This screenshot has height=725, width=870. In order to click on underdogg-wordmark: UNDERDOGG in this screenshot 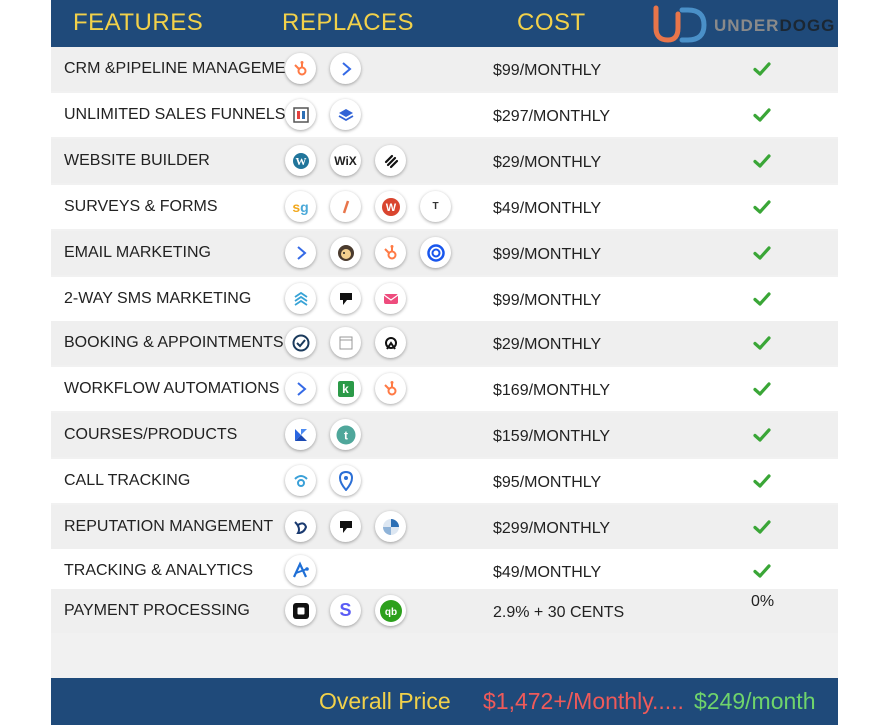, I will do `click(775, 25)`.